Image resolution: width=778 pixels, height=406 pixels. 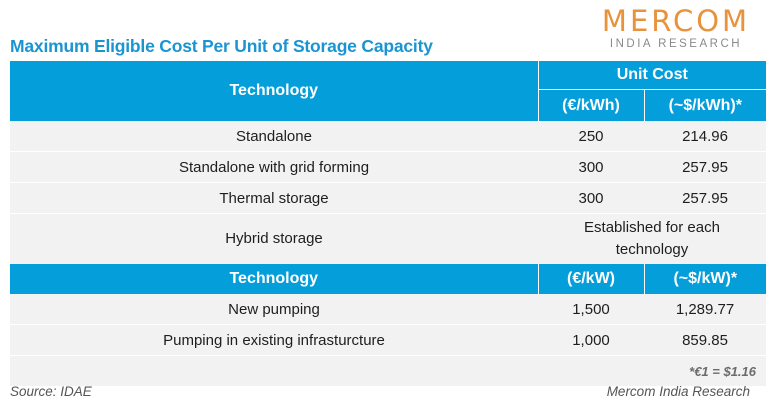 I want to click on table-row: Standalone with grid forming 300 257.95, so click(x=388, y=167).